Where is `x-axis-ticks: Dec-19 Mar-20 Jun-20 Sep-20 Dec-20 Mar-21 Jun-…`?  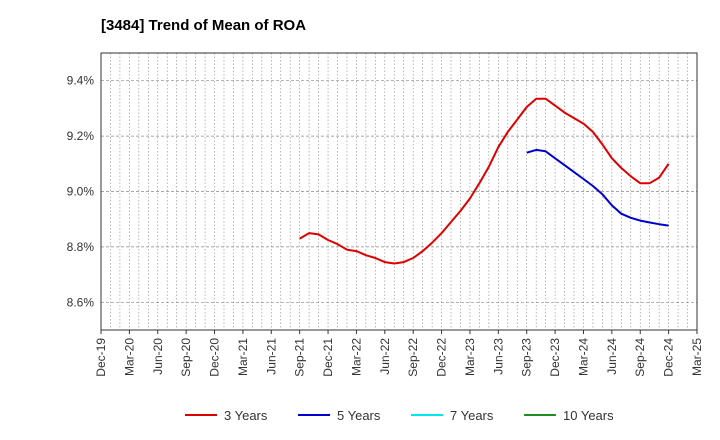 x-axis-ticks: Dec-19 Mar-20 Jun-20 Sep-20 Dec-20 Mar-21 Jun-… is located at coordinates (399, 353).